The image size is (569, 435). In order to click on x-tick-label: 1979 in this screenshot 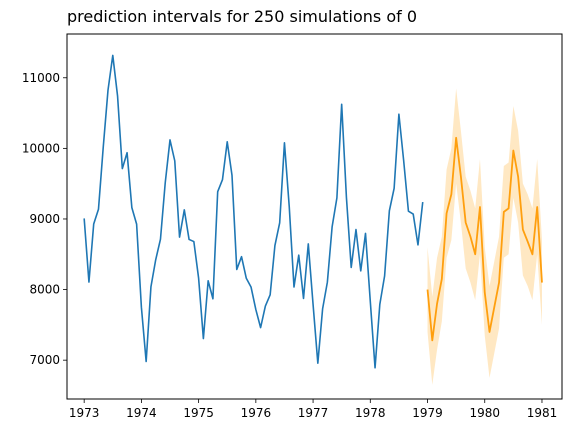, I will do `click(427, 413)`.